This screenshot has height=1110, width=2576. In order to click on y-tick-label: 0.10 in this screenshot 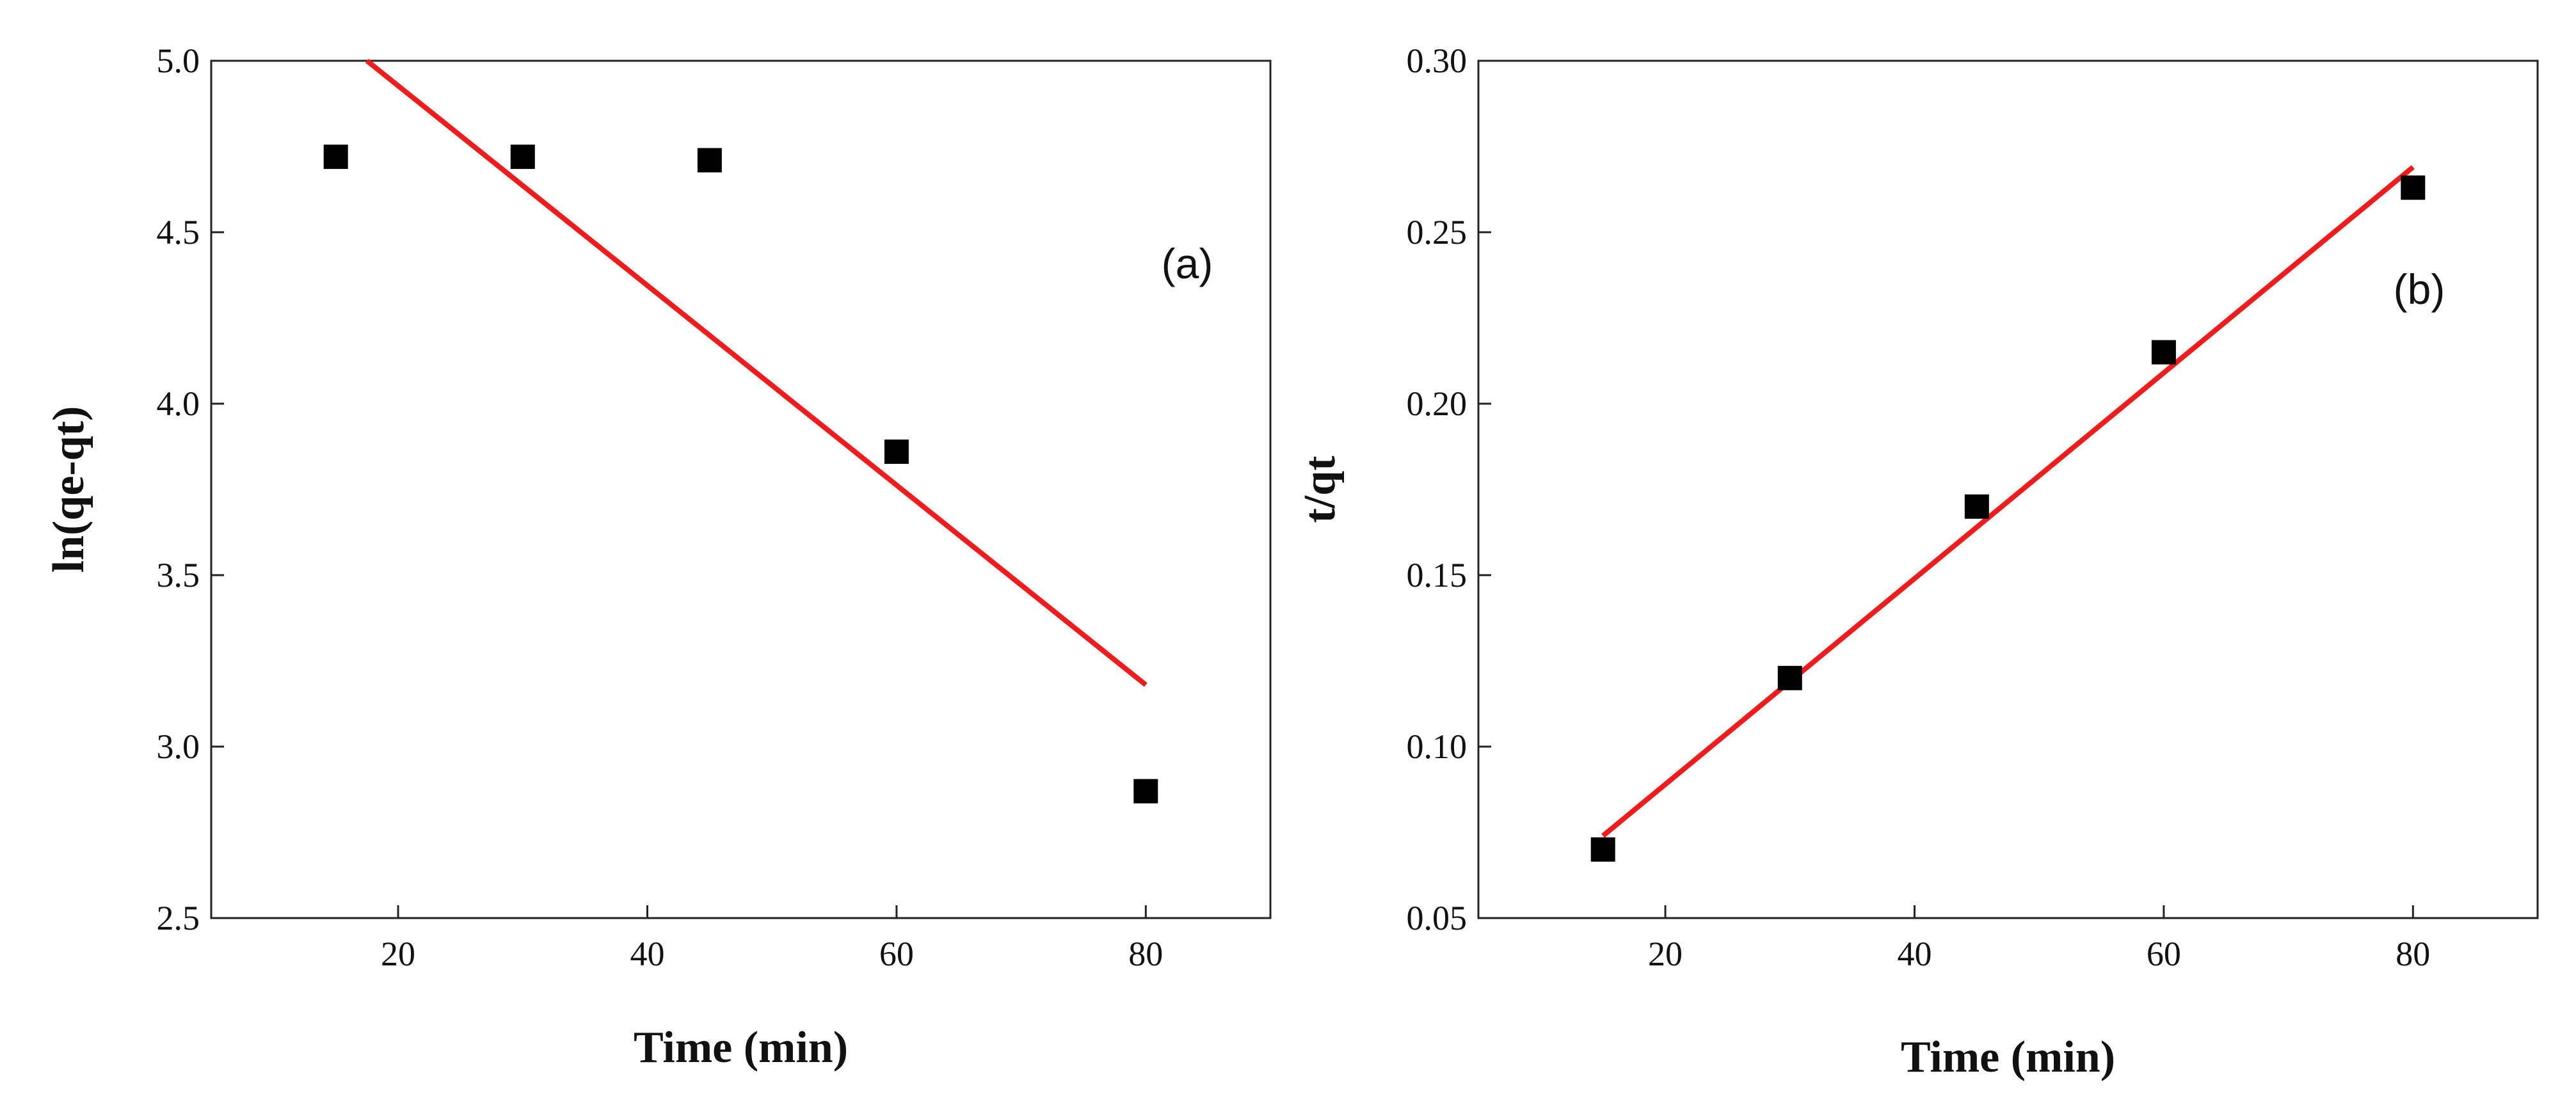, I will do `click(1437, 746)`.